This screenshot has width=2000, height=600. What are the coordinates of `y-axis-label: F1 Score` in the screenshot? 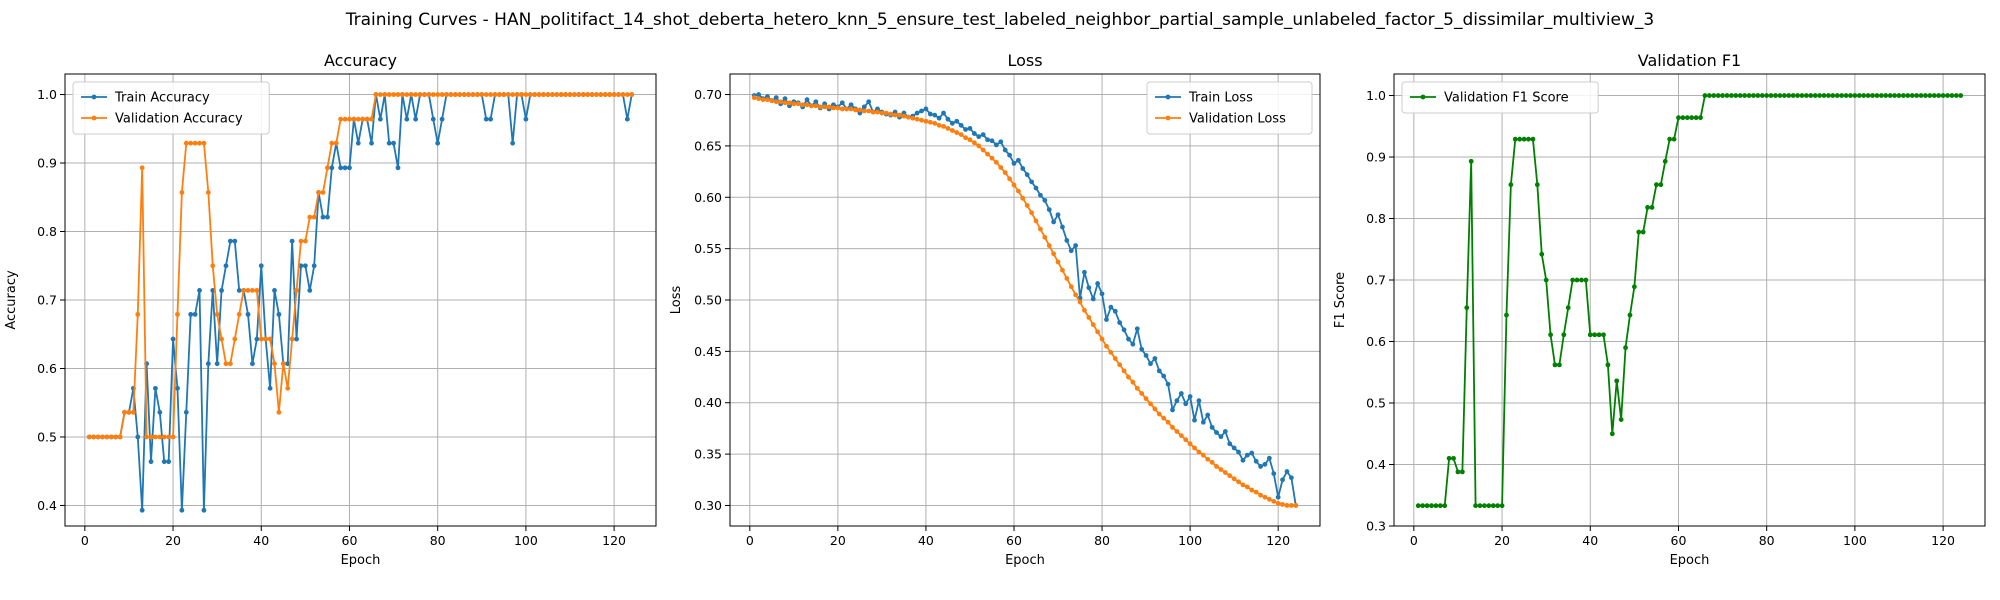 It's located at (1340, 300).